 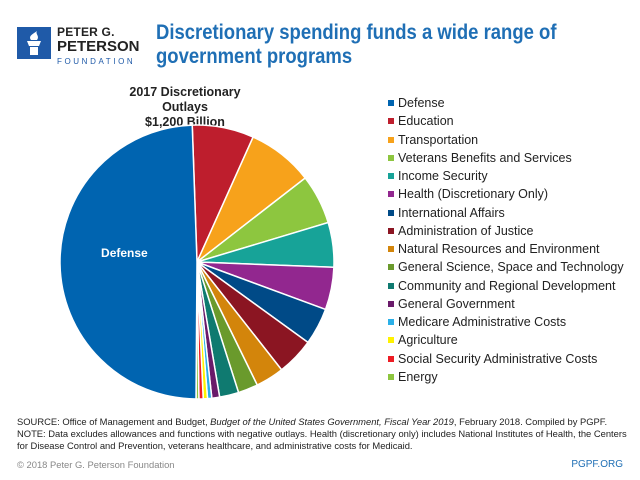 I want to click on legend-item: Agriculture, so click(x=506, y=340).